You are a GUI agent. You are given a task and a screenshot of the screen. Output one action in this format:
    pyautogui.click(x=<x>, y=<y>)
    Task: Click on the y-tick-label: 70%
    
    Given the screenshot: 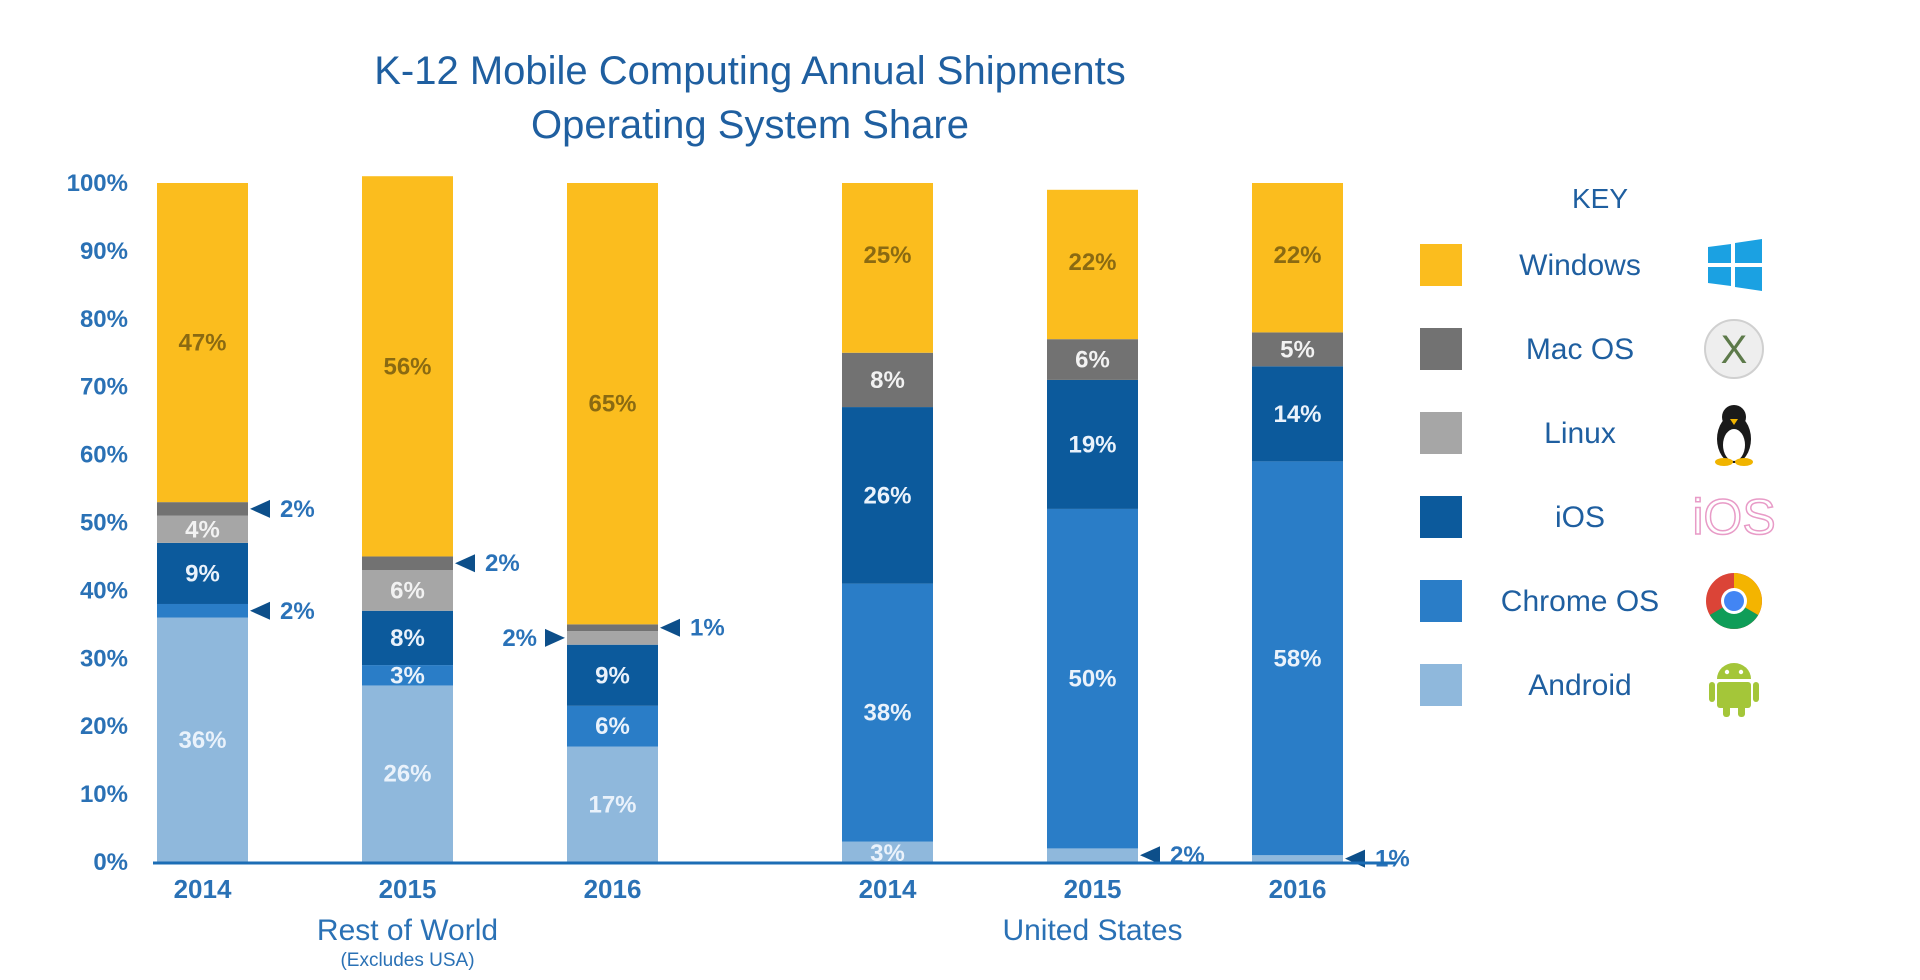 What is the action you would take?
    pyautogui.click(x=104, y=387)
    